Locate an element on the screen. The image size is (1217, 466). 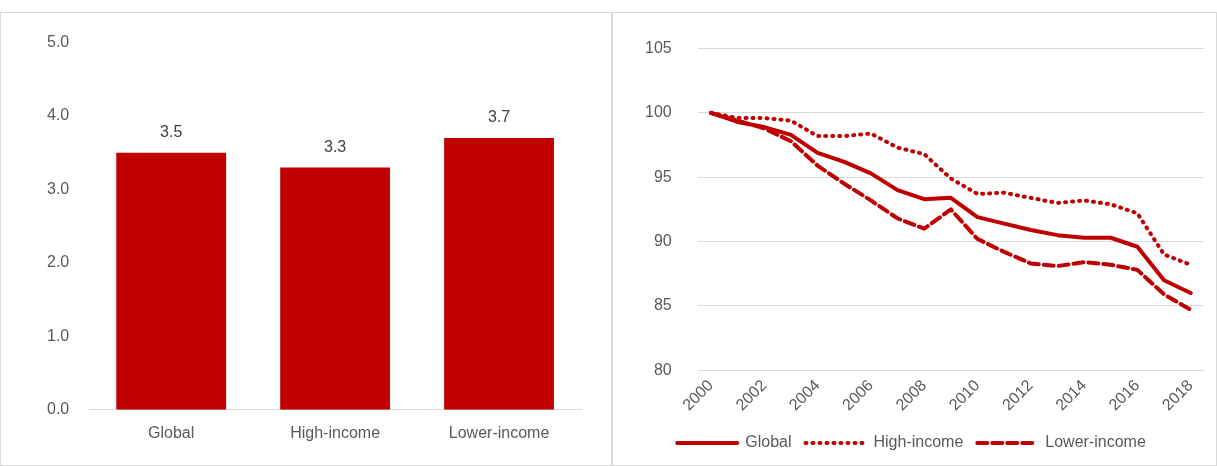
data-label: 3.5 is located at coordinates (171, 132).